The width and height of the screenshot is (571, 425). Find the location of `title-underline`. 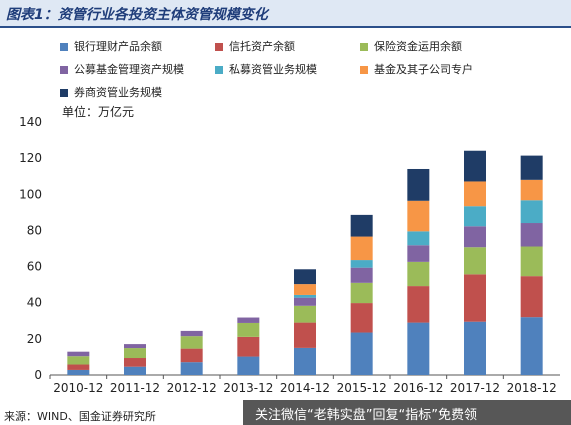

title-underline is located at coordinates (285, 27).